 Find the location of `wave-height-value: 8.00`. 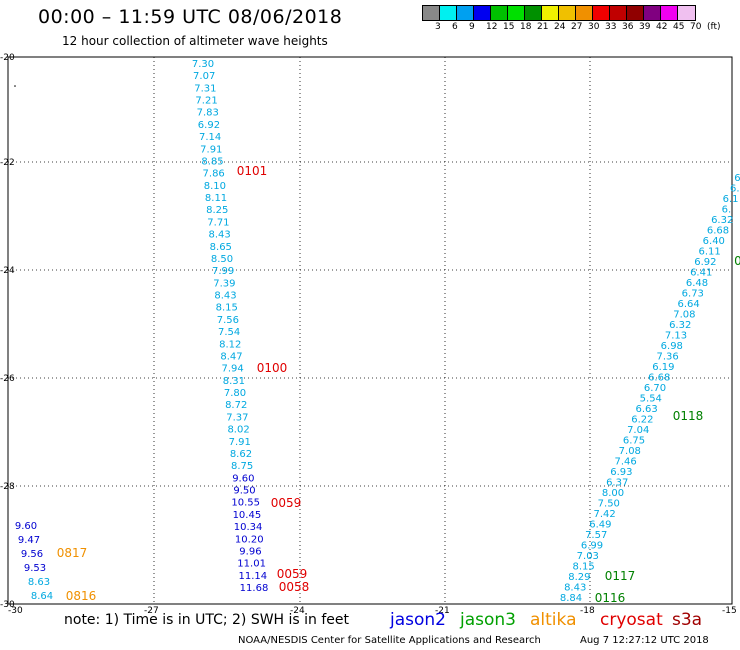

wave-height-value: 8.00 is located at coordinates (613, 493).